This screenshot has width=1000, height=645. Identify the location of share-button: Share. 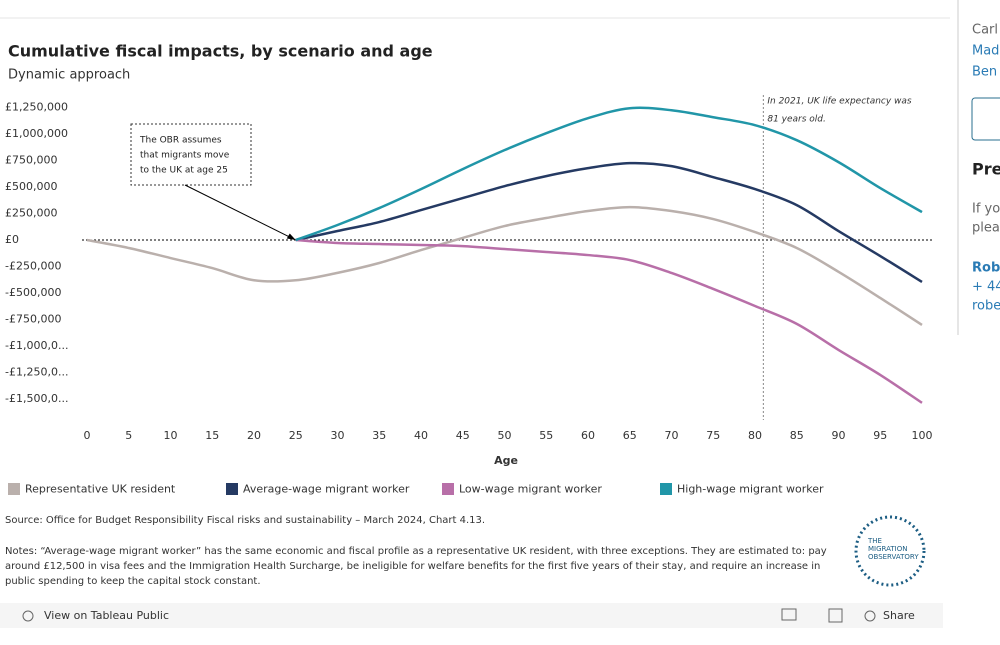
(899, 615).